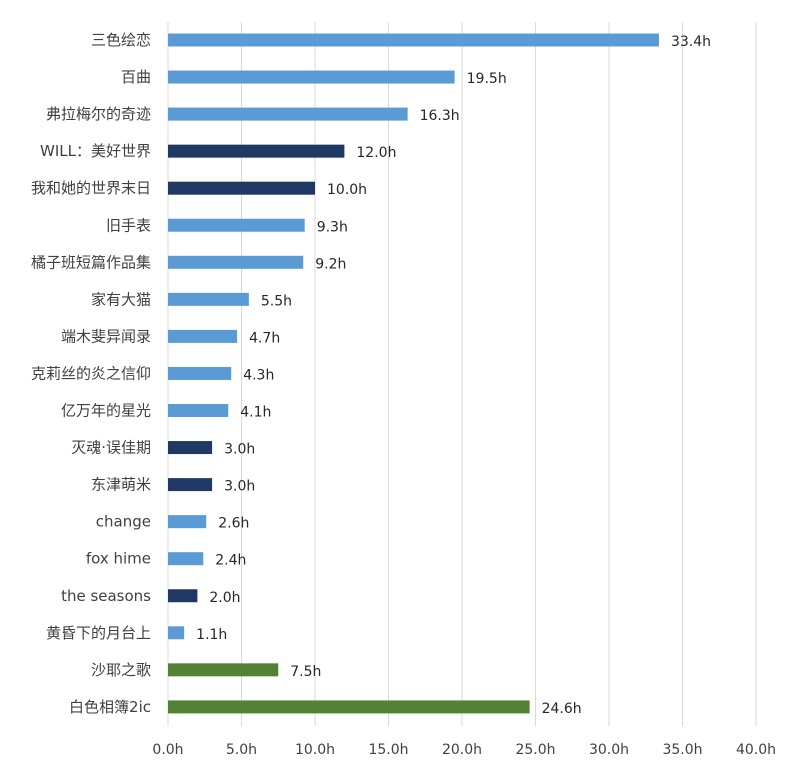 The width and height of the screenshot is (794, 766). What do you see at coordinates (255, 413) in the screenshot?
I see `value-label: 4.1h` at bounding box center [255, 413].